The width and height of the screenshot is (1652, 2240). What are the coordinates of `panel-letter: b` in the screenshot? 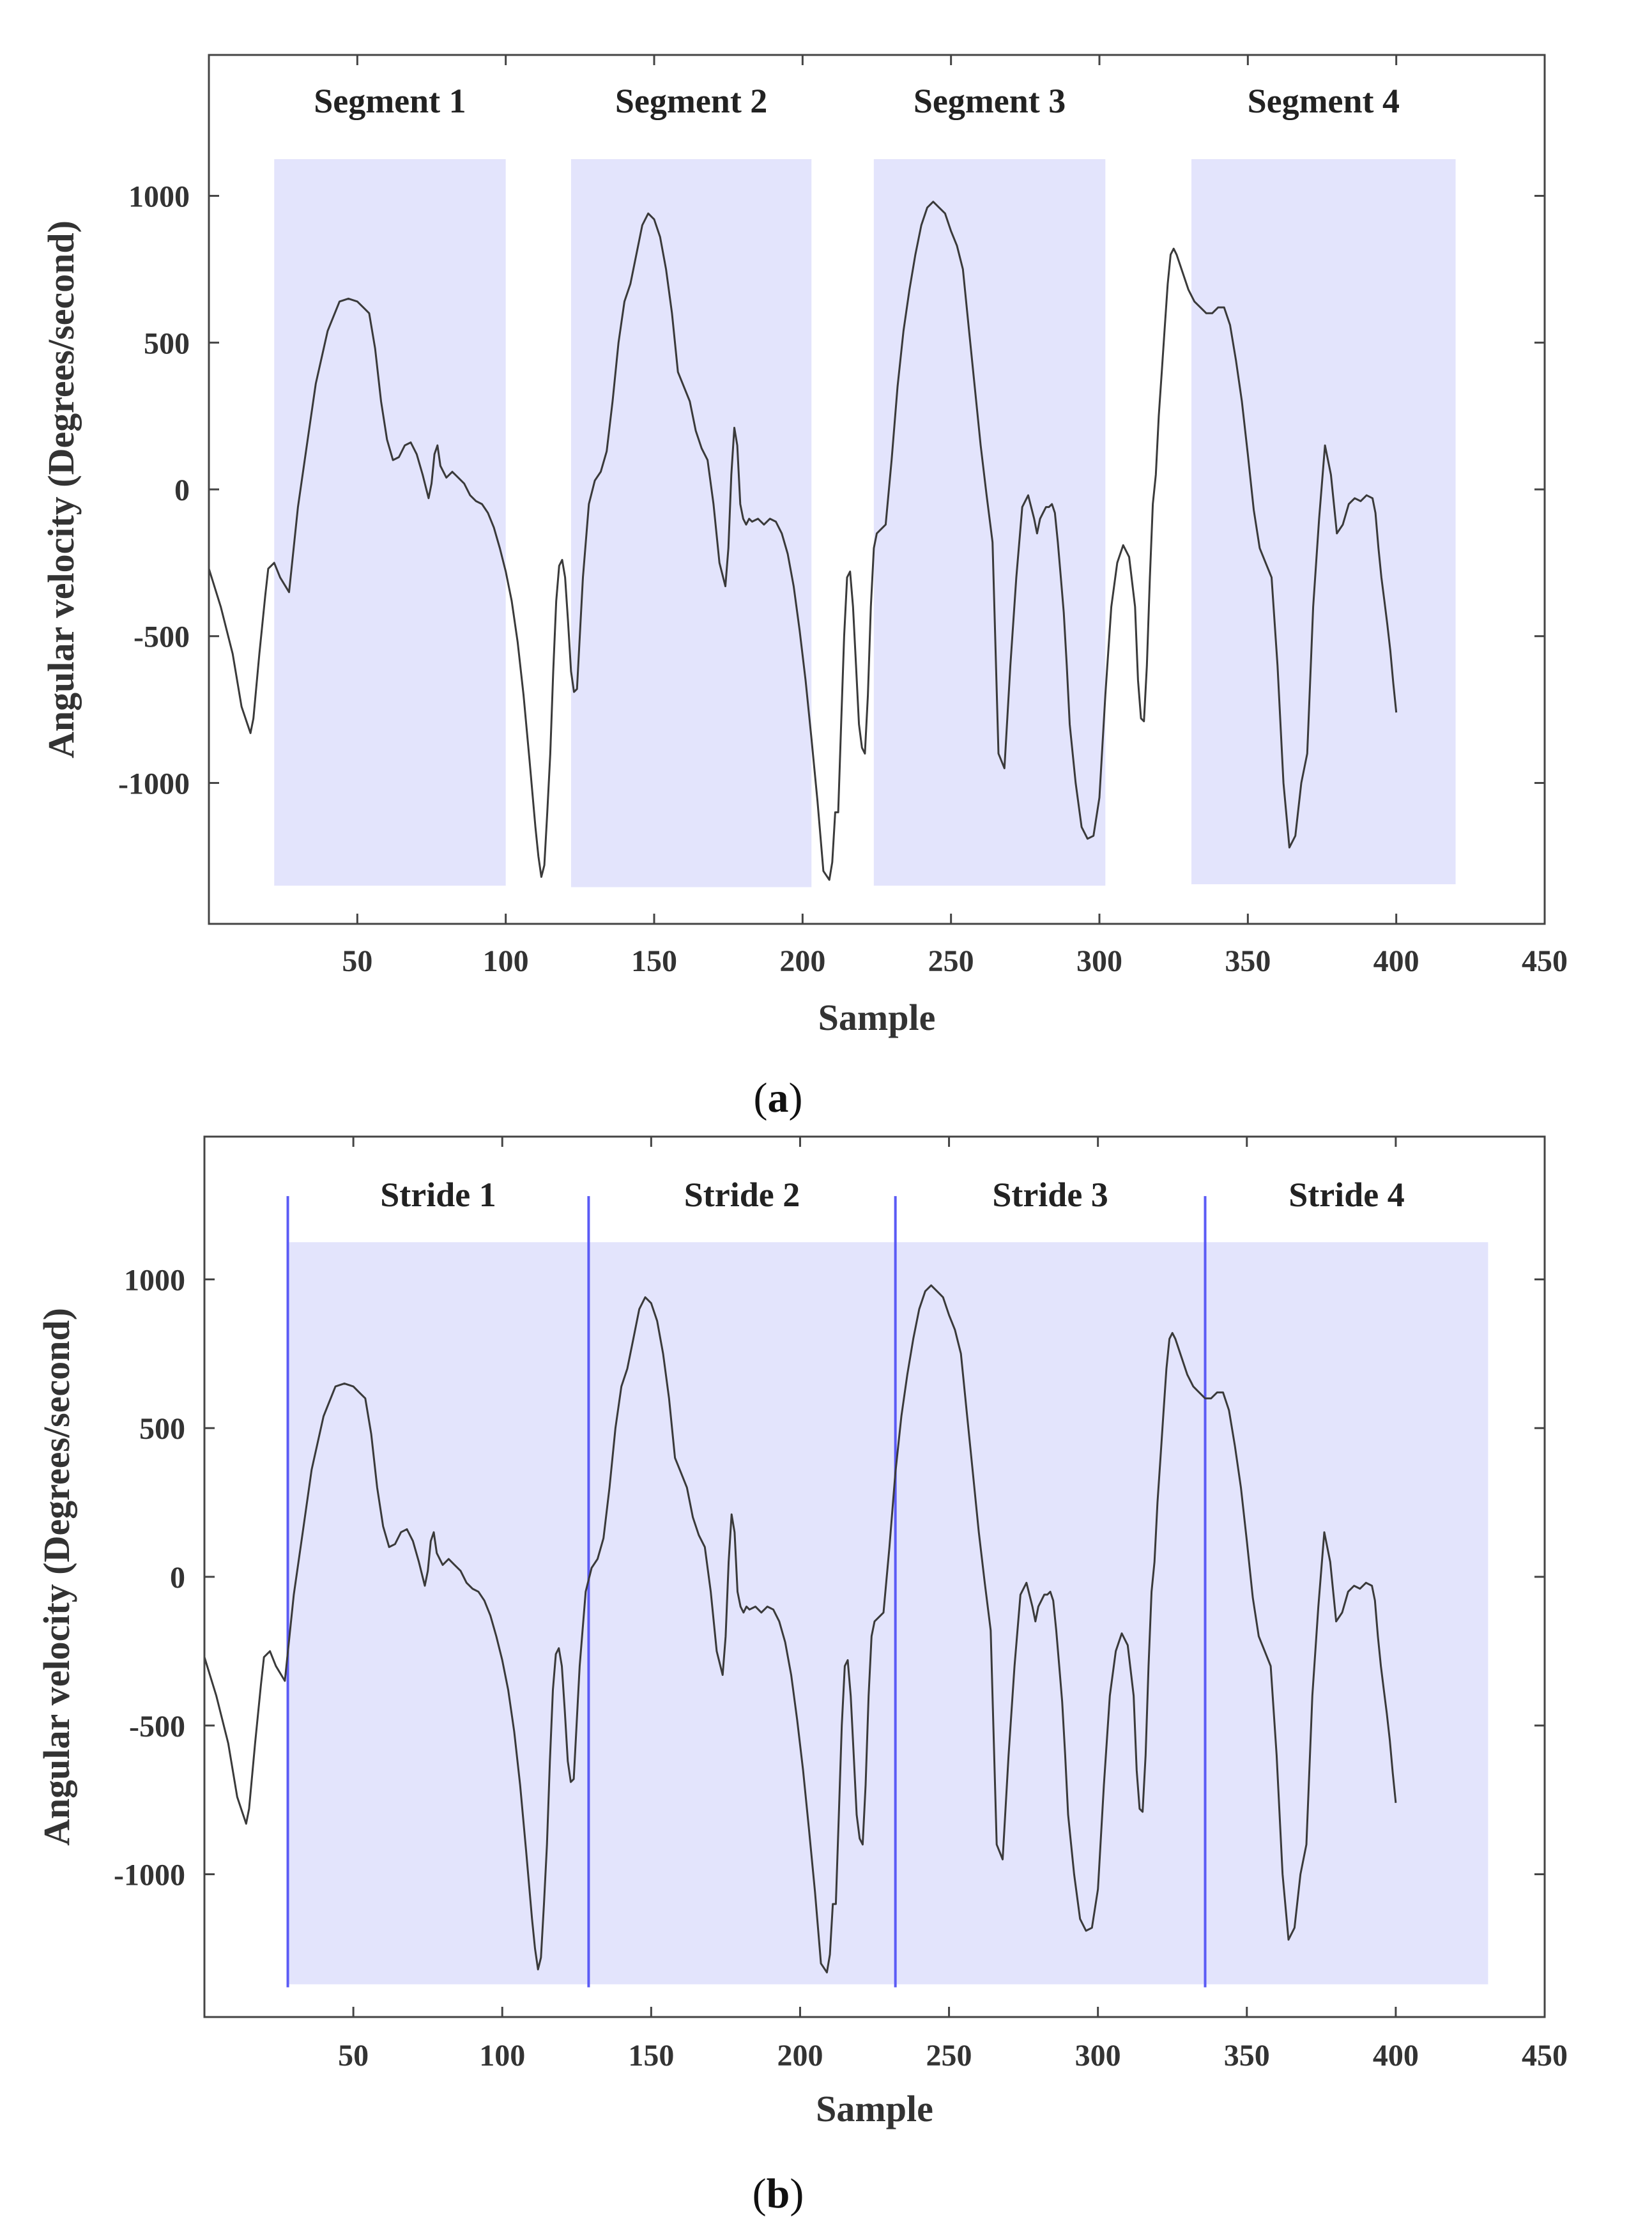 It's located at (778, 2193).